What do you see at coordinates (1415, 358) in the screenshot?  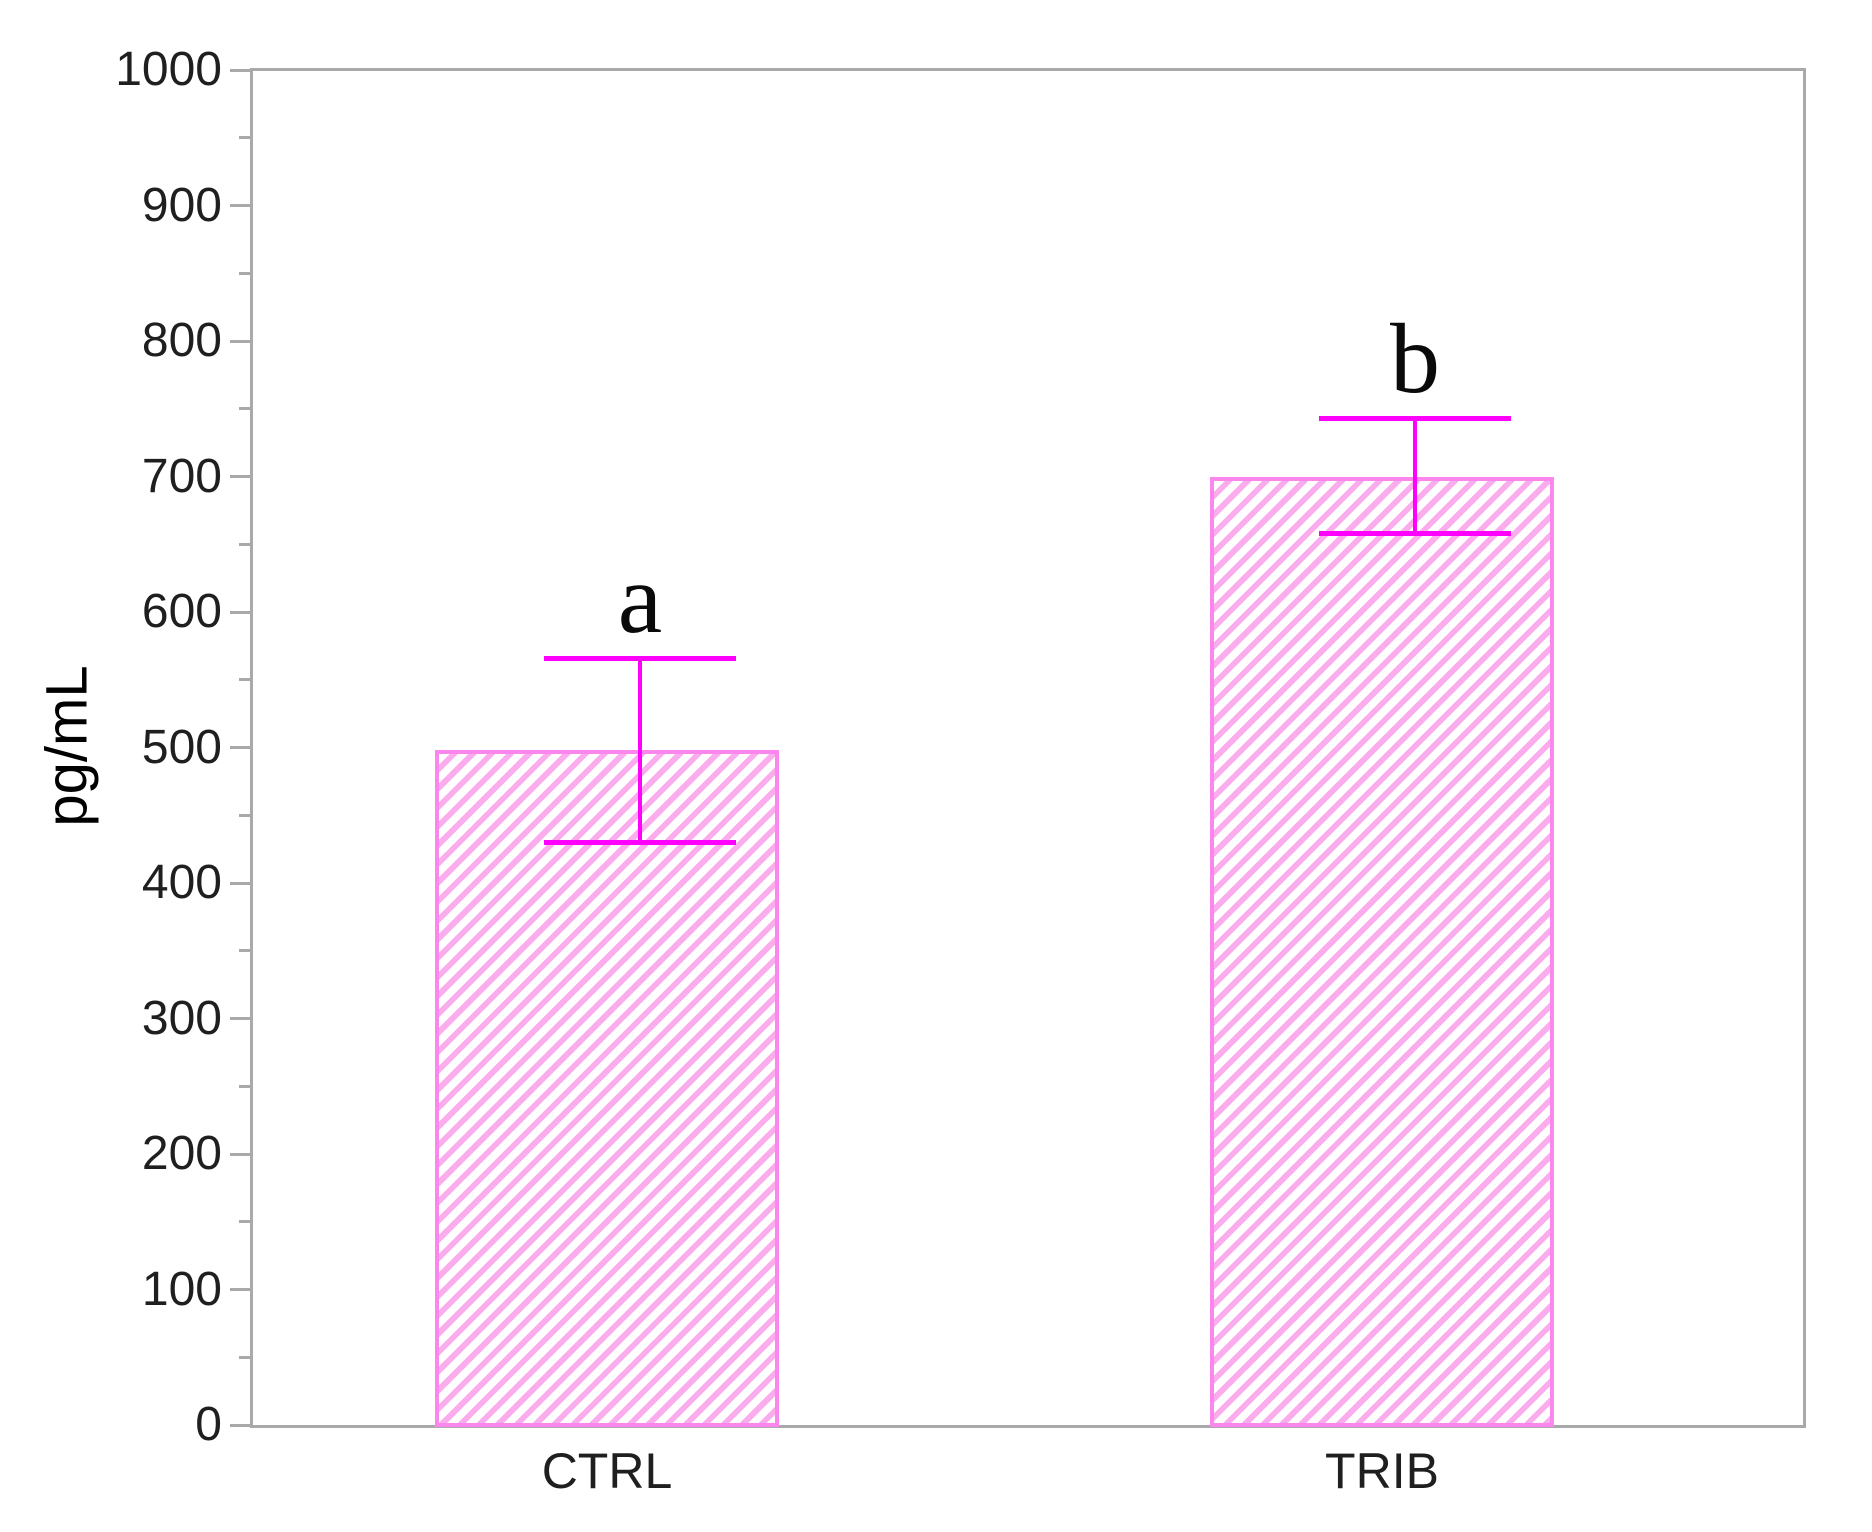 I see `sig-letter-b: b` at bounding box center [1415, 358].